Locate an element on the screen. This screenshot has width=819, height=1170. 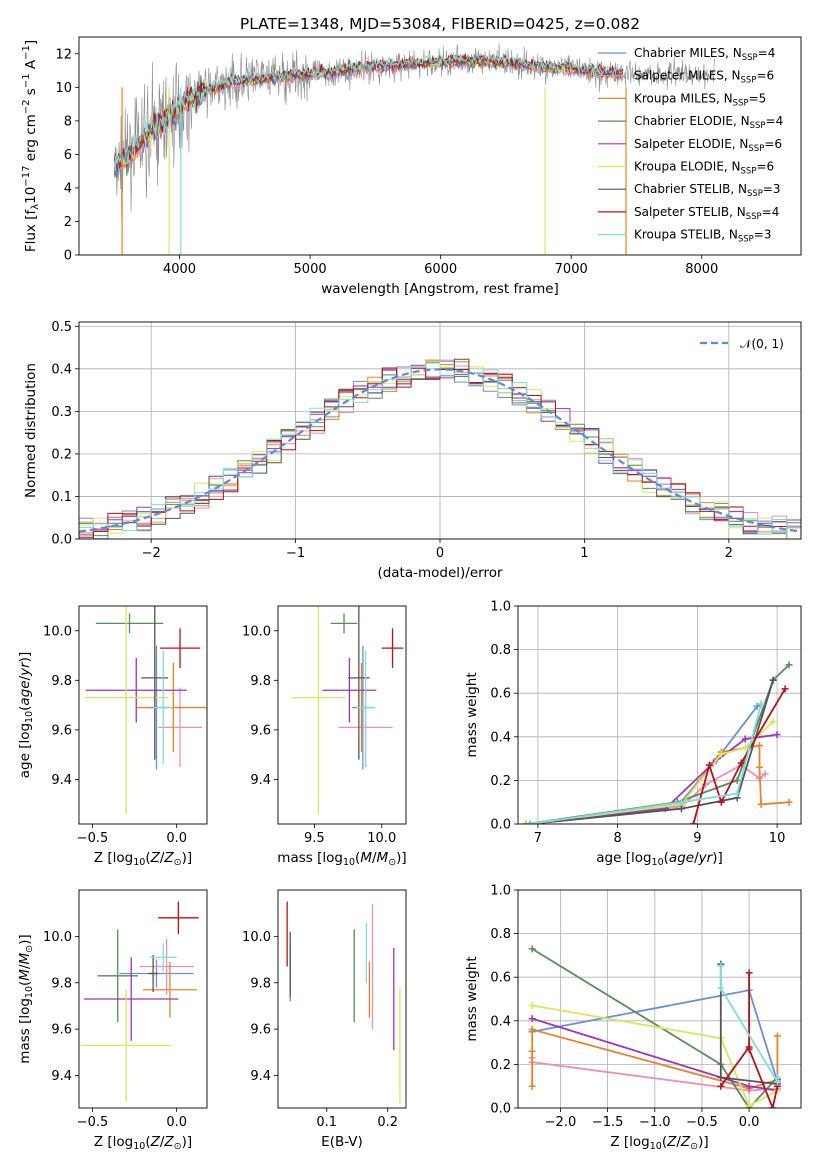
y-axis-label: mass [log10(M/M⊙)] is located at coordinates (26, 998).